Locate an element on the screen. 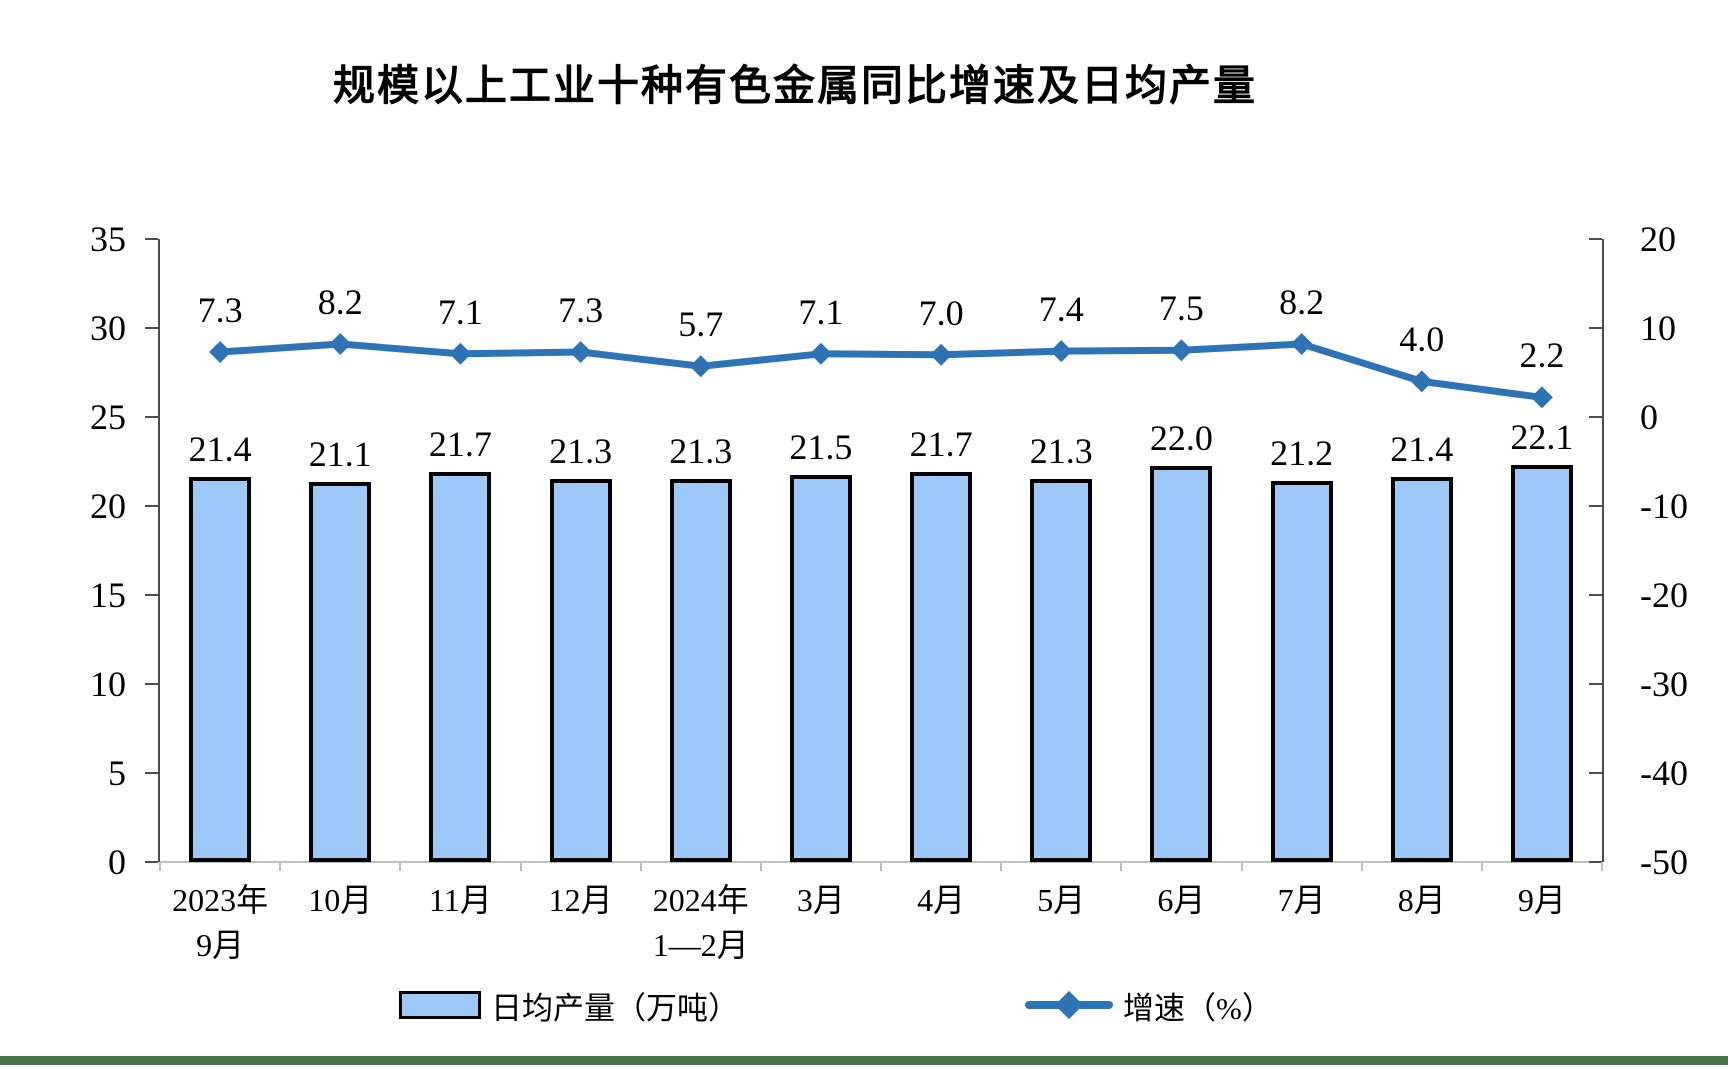 This screenshot has width=1728, height=1068. left-axis-tick-label: 15 is located at coordinates (108, 595).